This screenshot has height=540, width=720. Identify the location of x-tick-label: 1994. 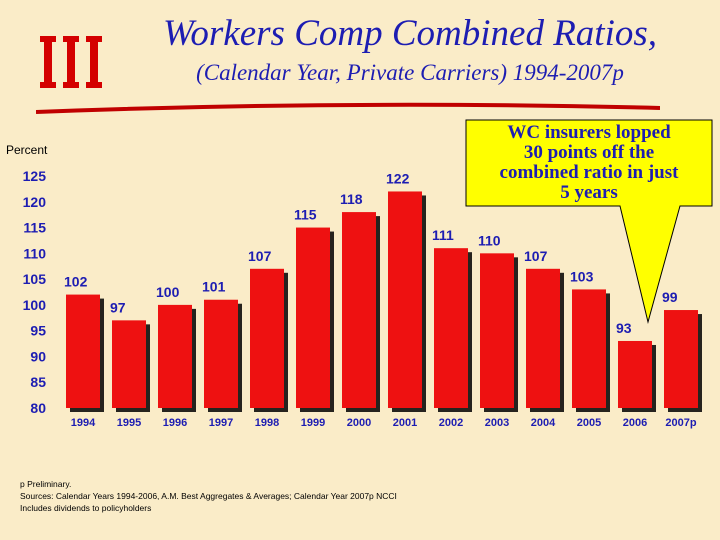
(83, 423).